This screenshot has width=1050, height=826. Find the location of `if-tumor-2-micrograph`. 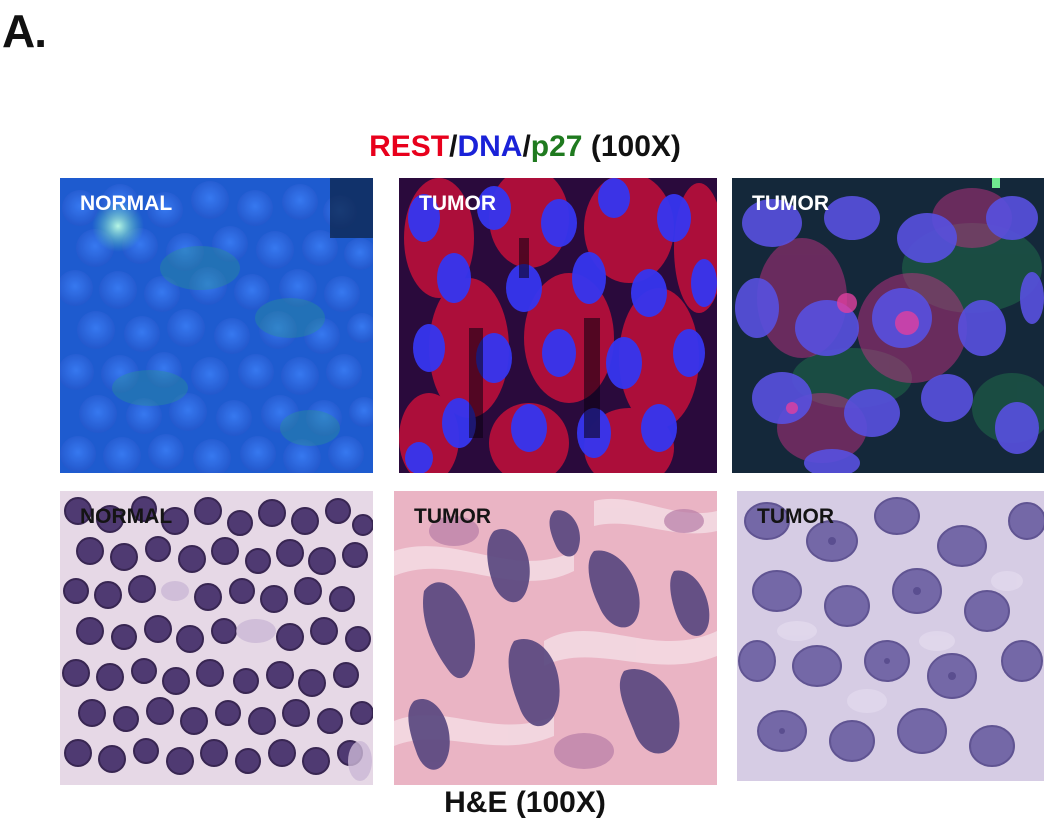

if-tumor-2-micrograph is located at coordinates (888, 325).